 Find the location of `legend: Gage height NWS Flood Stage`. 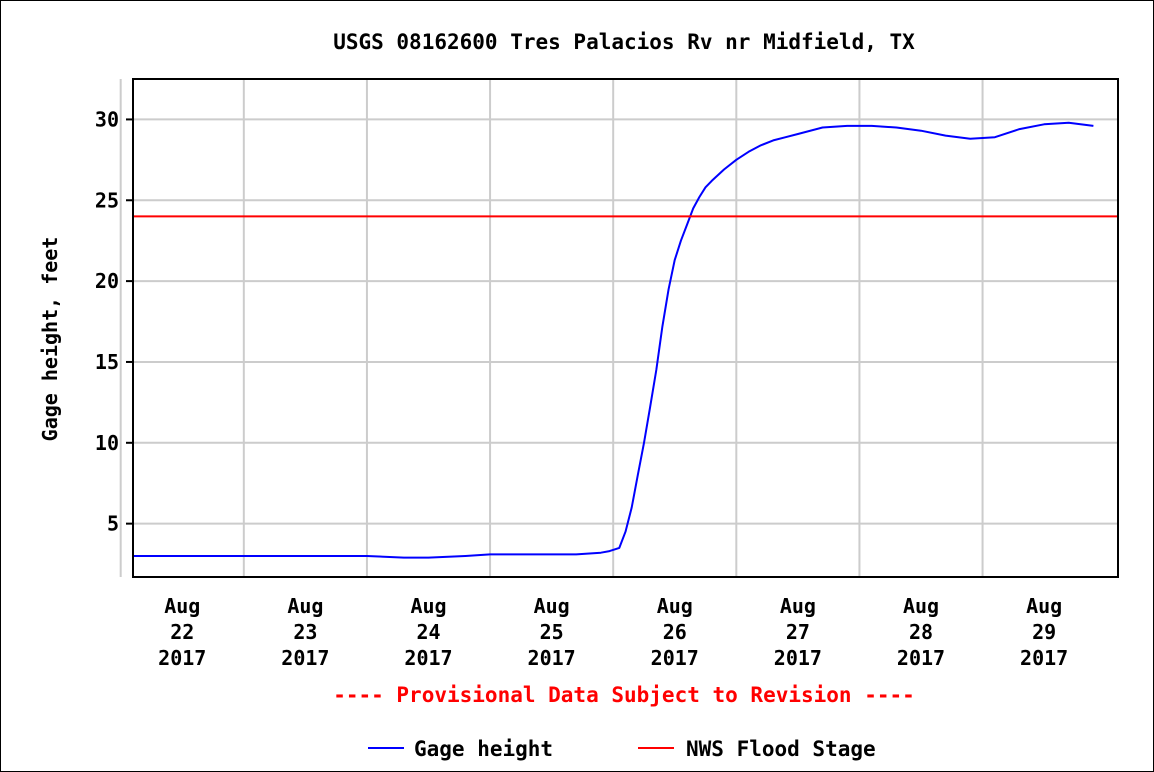

legend: Gage height NWS Flood Stage is located at coordinates (622, 749).